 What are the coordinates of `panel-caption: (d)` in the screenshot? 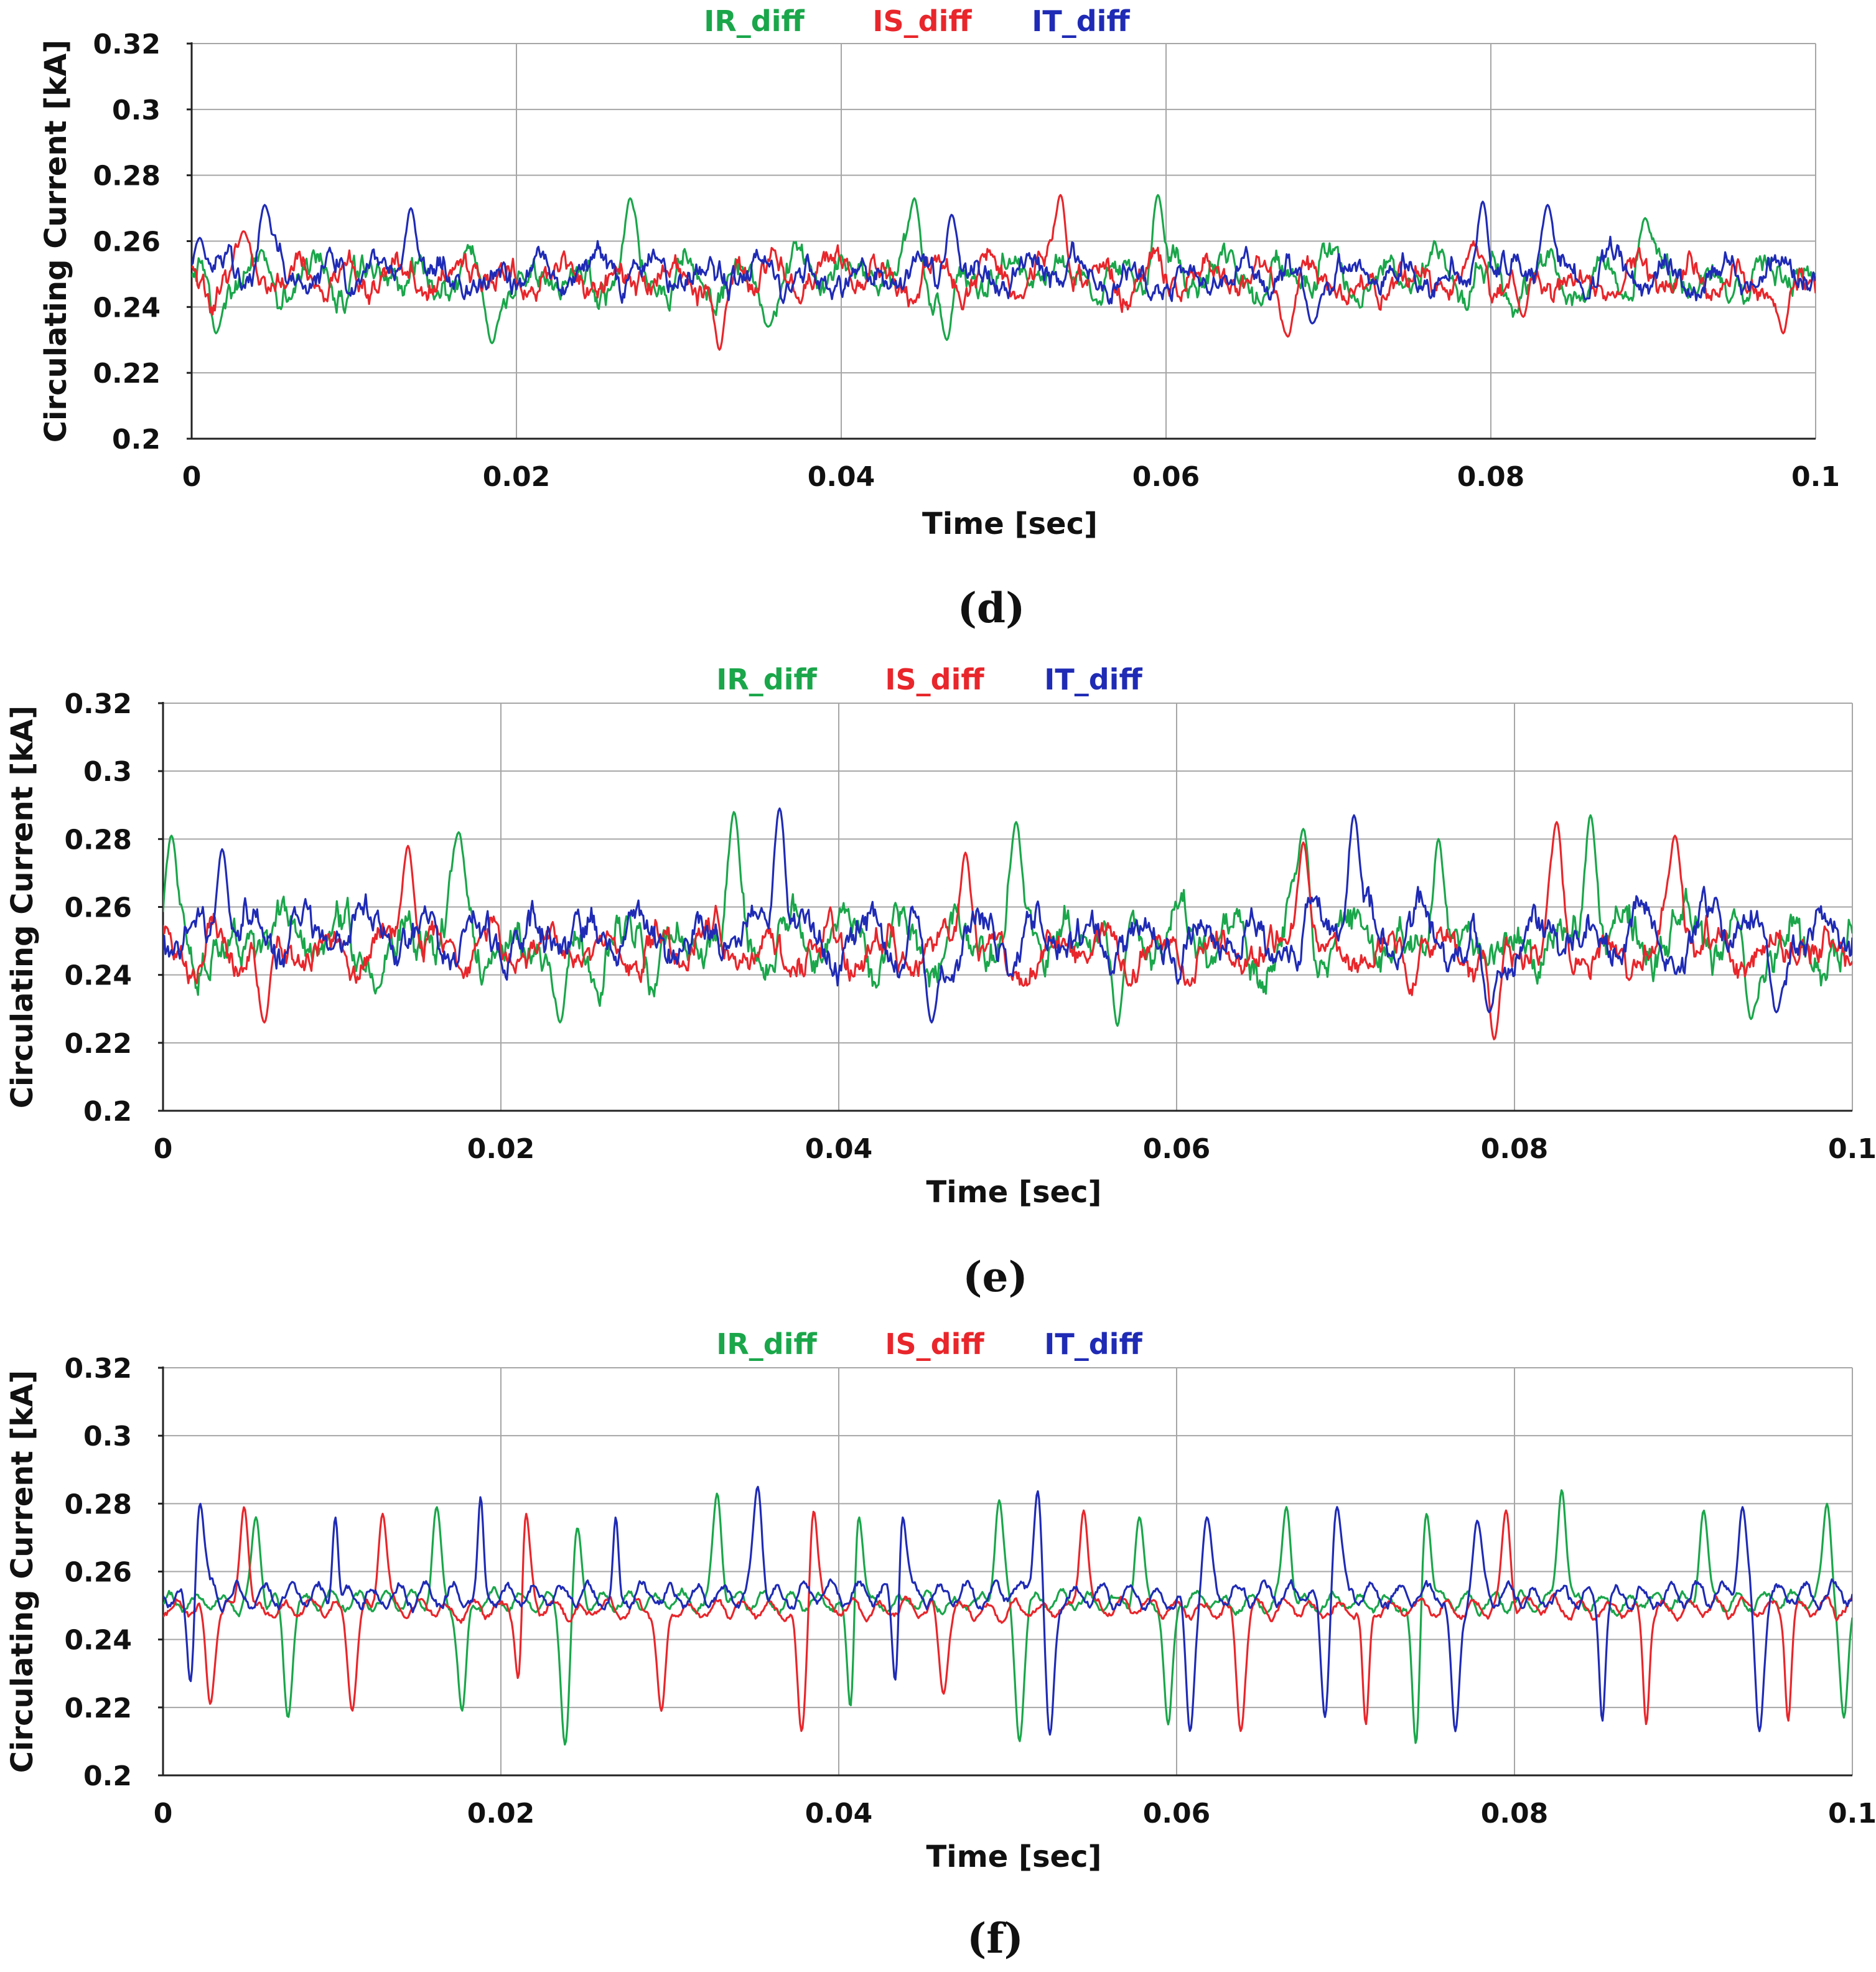 It's located at (991, 608).